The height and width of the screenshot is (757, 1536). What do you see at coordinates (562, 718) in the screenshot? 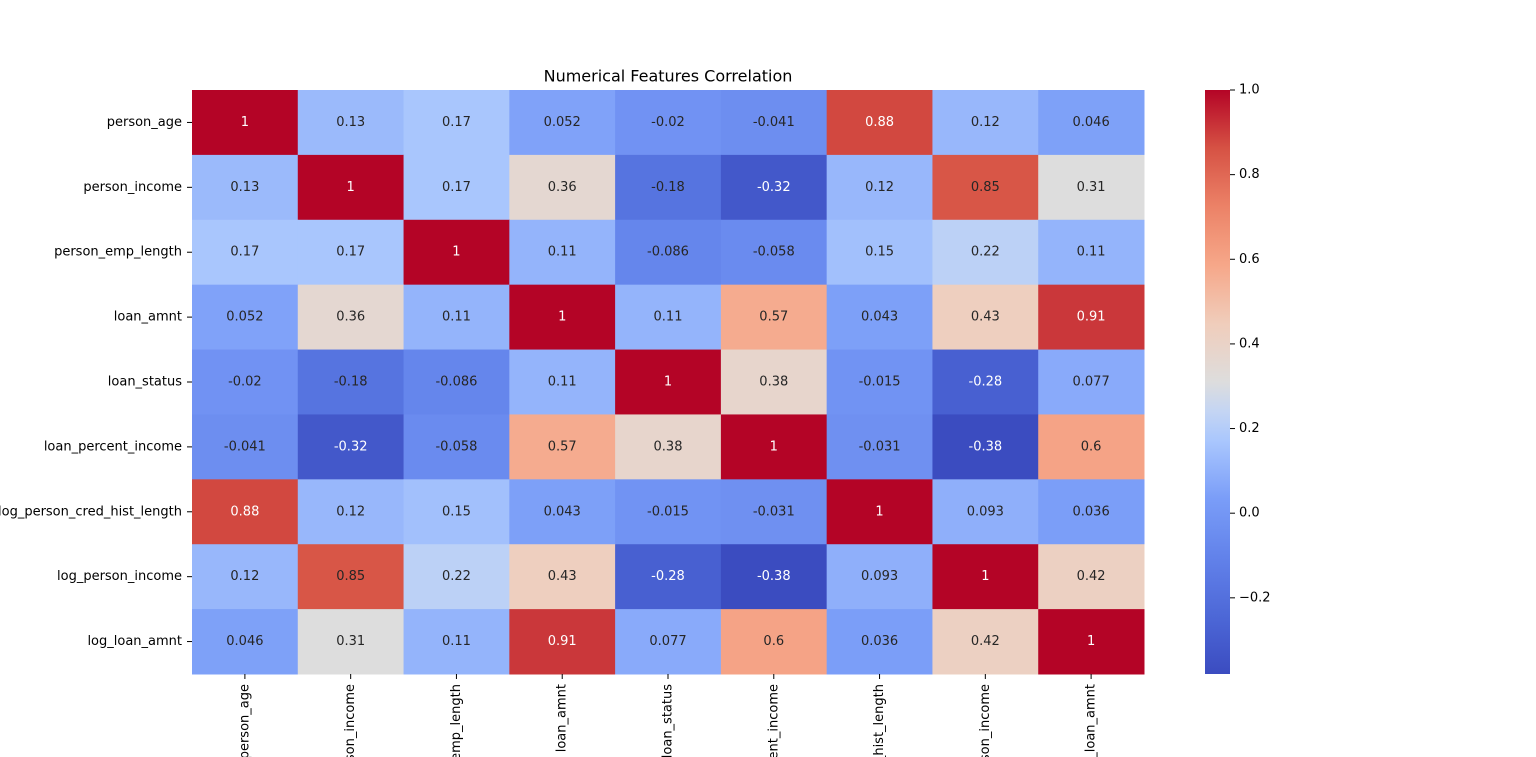
I see `x-tick-label: loan_amnt` at bounding box center [562, 718].